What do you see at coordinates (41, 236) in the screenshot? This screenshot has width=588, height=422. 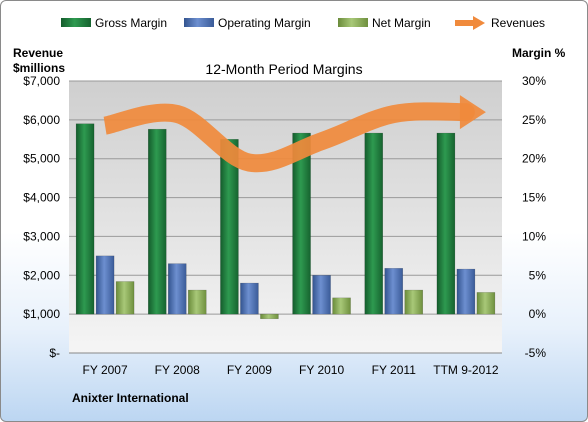 I see `left-tick-label: $3,000` at bounding box center [41, 236].